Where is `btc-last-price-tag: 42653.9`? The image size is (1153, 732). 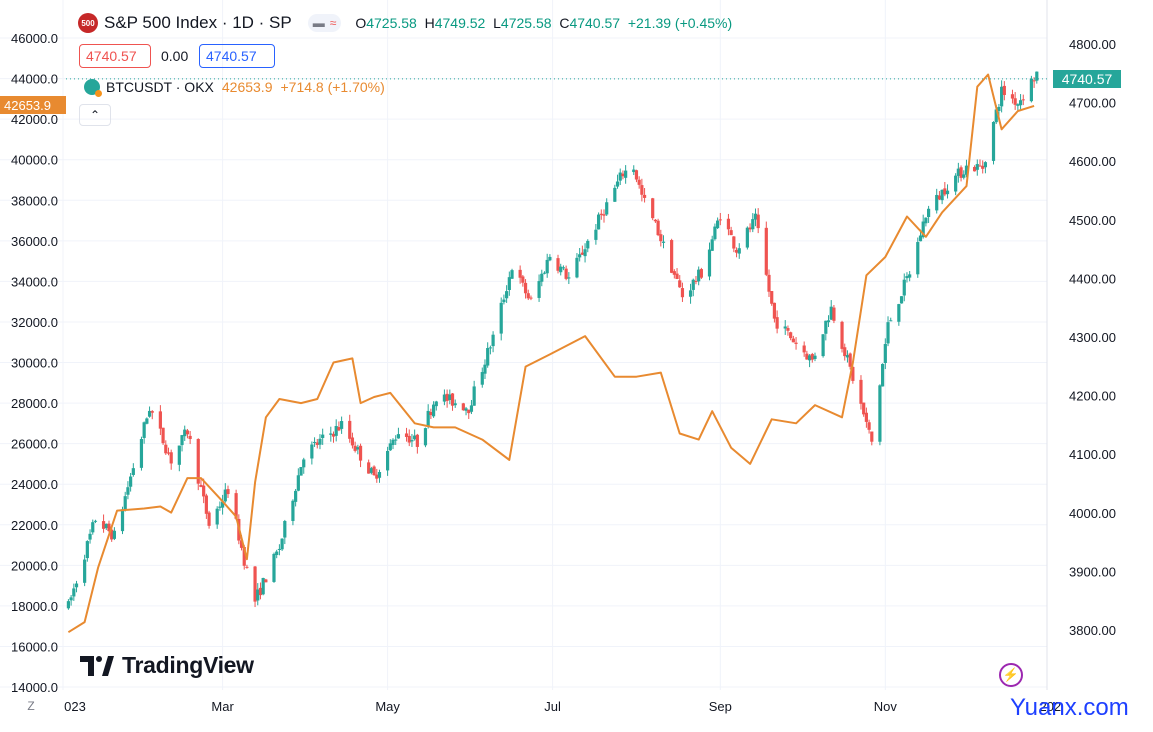
btc-last-price-tag: 42653.9 is located at coordinates (33, 105).